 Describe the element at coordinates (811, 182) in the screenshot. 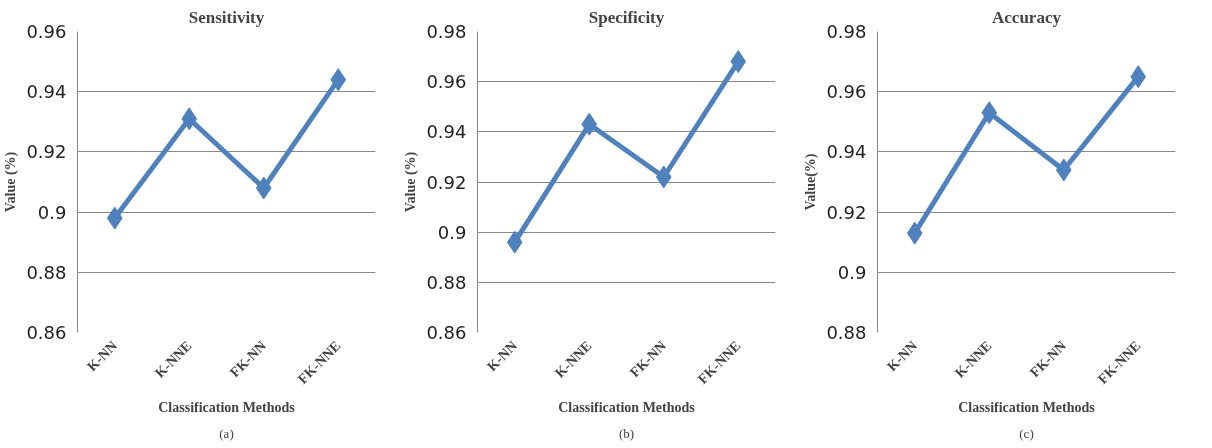

I see `y-axis-title: Value(%)` at that location.